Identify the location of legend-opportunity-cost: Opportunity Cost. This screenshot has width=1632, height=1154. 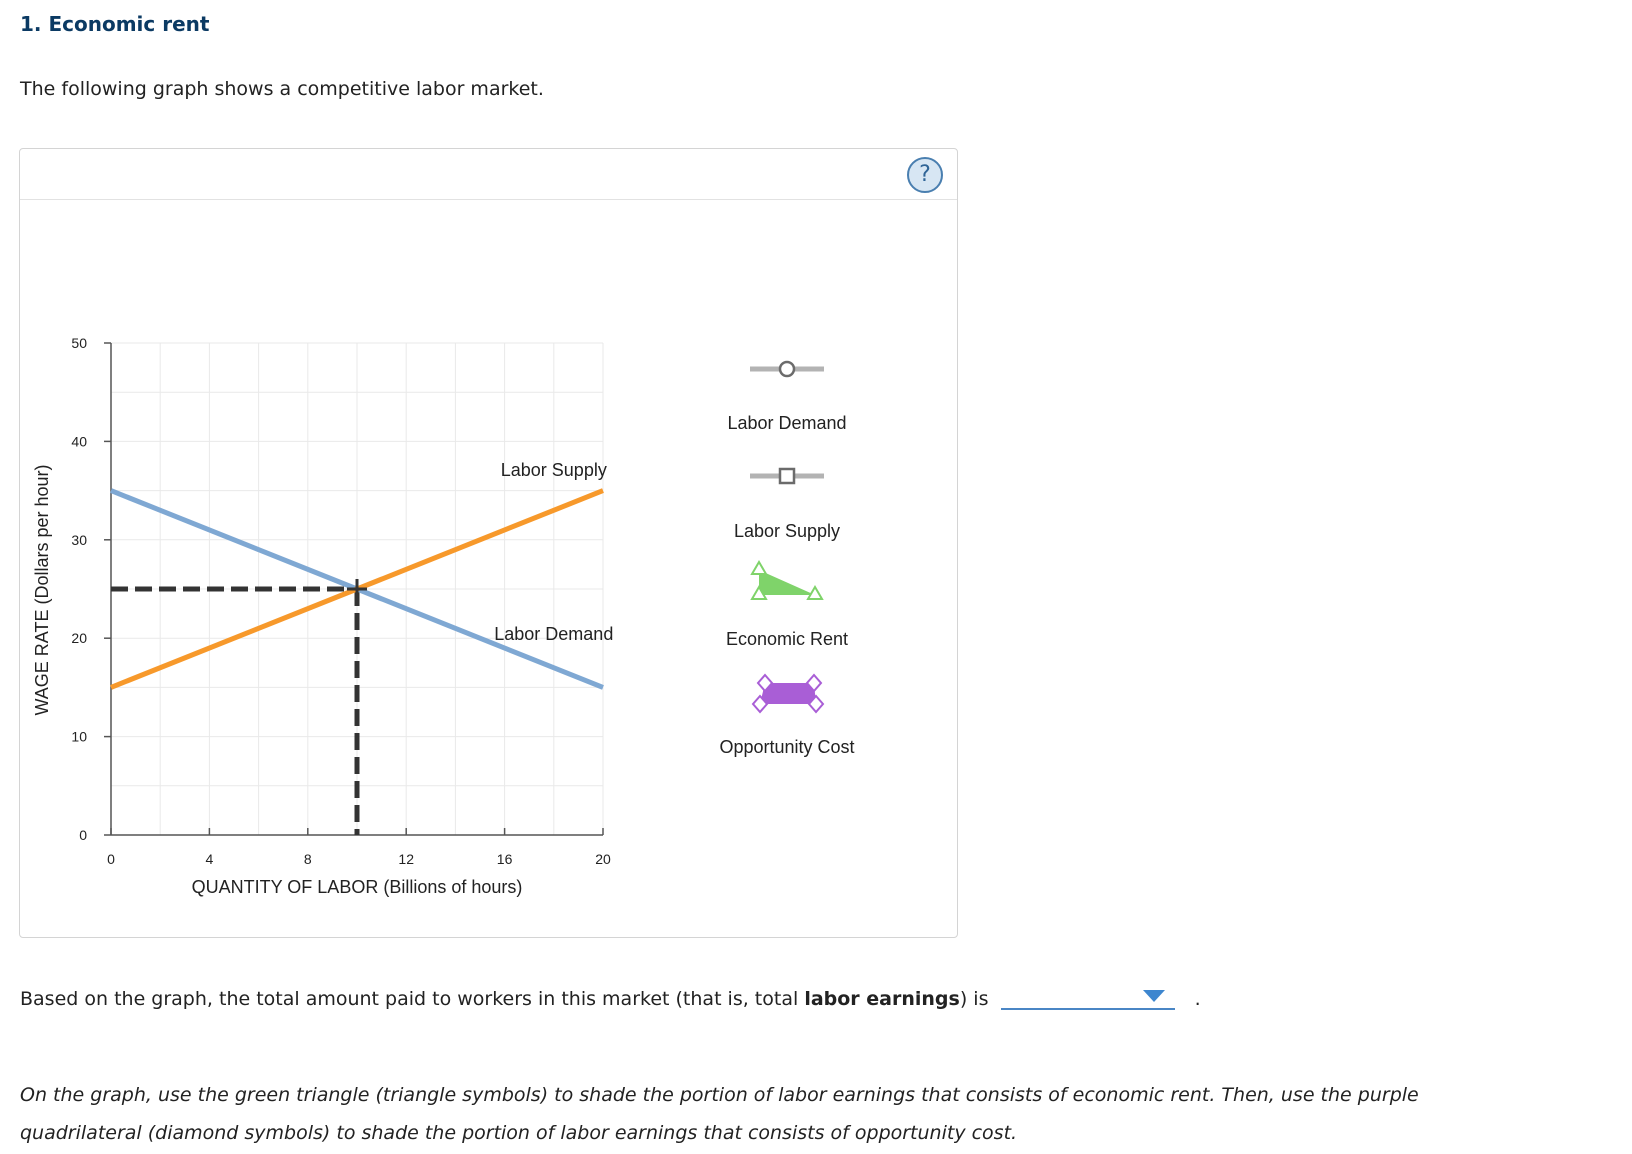
(787, 715).